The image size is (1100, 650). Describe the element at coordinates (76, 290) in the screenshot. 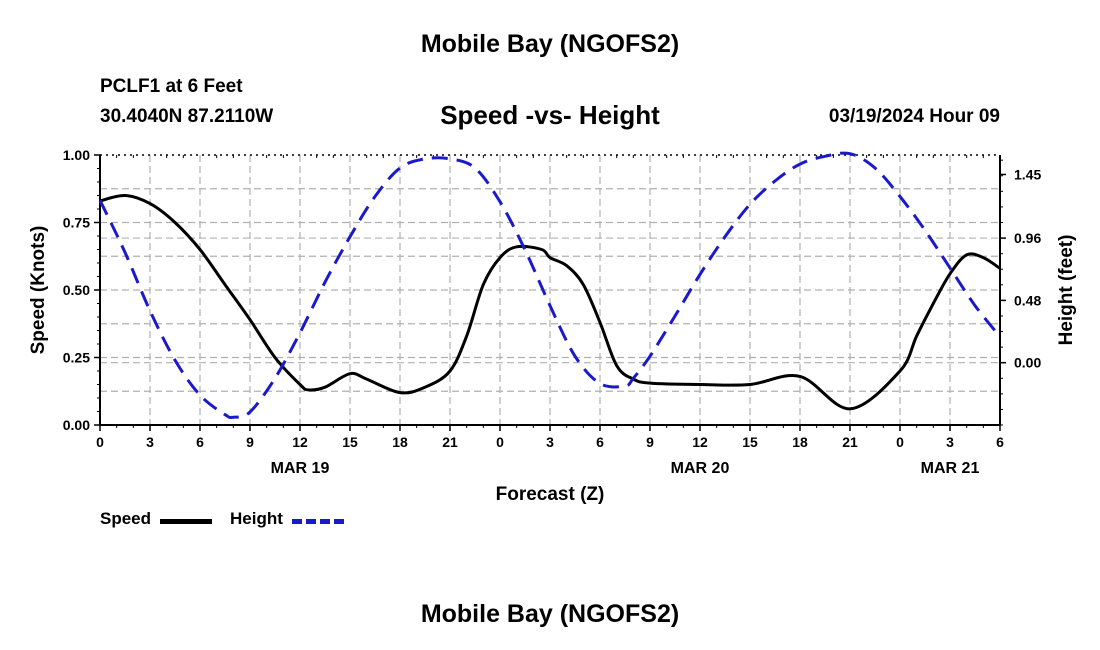

I see `y-tick-label: 0.50` at that location.